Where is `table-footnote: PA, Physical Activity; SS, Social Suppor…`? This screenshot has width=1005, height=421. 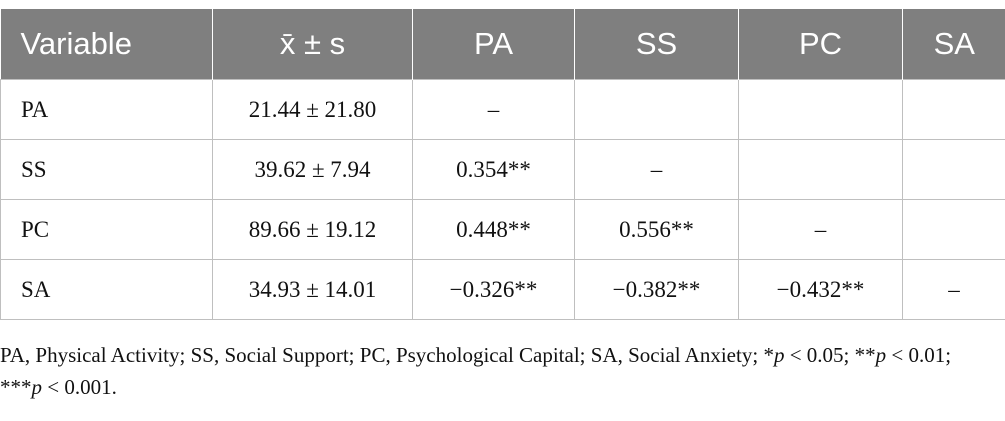
table-footnote: PA, Physical Activity; SS, Social Suppor… is located at coordinates (495, 371).